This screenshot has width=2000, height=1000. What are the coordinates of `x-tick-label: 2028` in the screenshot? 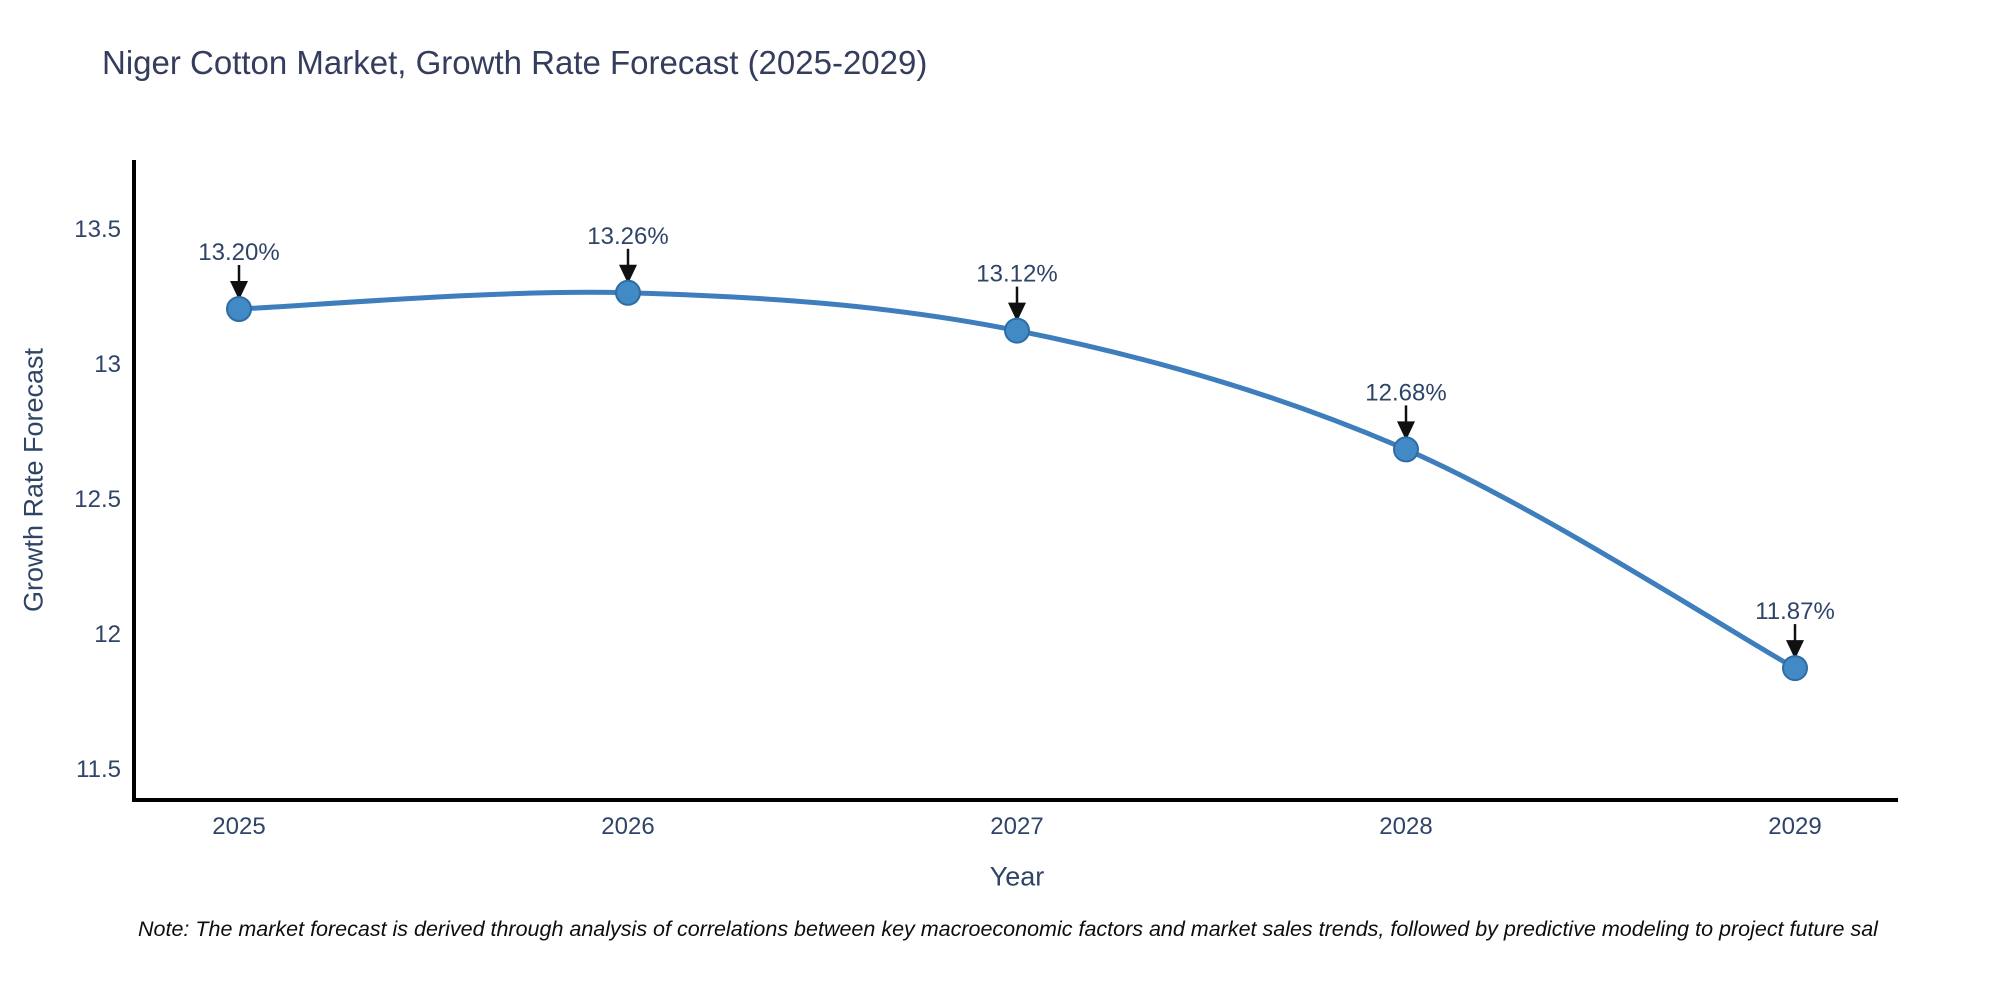 It's located at (1405, 826).